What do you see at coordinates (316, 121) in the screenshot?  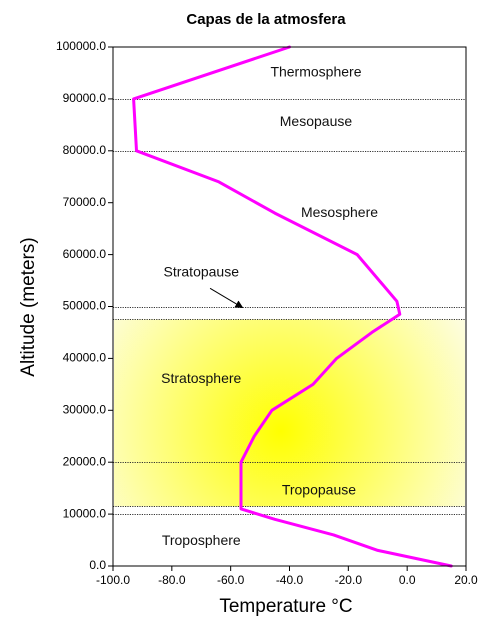 I see `layer-label: Mesopause` at bounding box center [316, 121].